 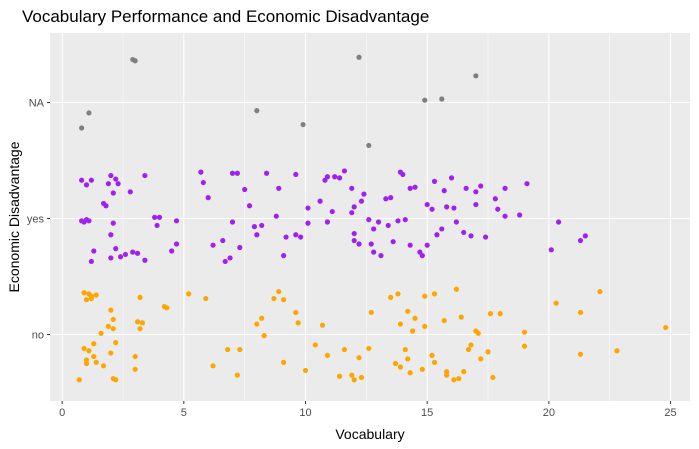 I want to click on x-tick-label: 15, so click(x=427, y=413).